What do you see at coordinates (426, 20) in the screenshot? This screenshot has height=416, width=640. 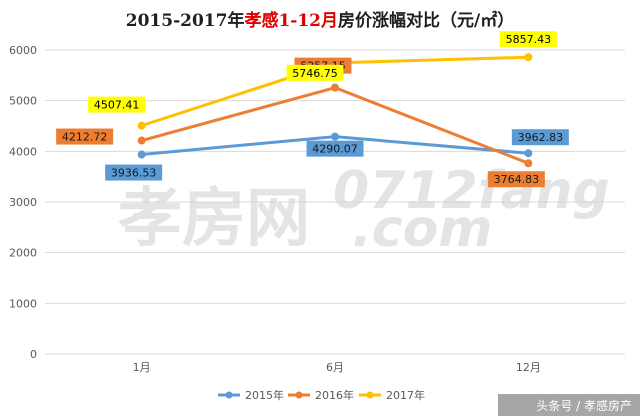 I see `chart-title-suffix: 房价涨幅对比（元/㎡）` at bounding box center [426, 20].